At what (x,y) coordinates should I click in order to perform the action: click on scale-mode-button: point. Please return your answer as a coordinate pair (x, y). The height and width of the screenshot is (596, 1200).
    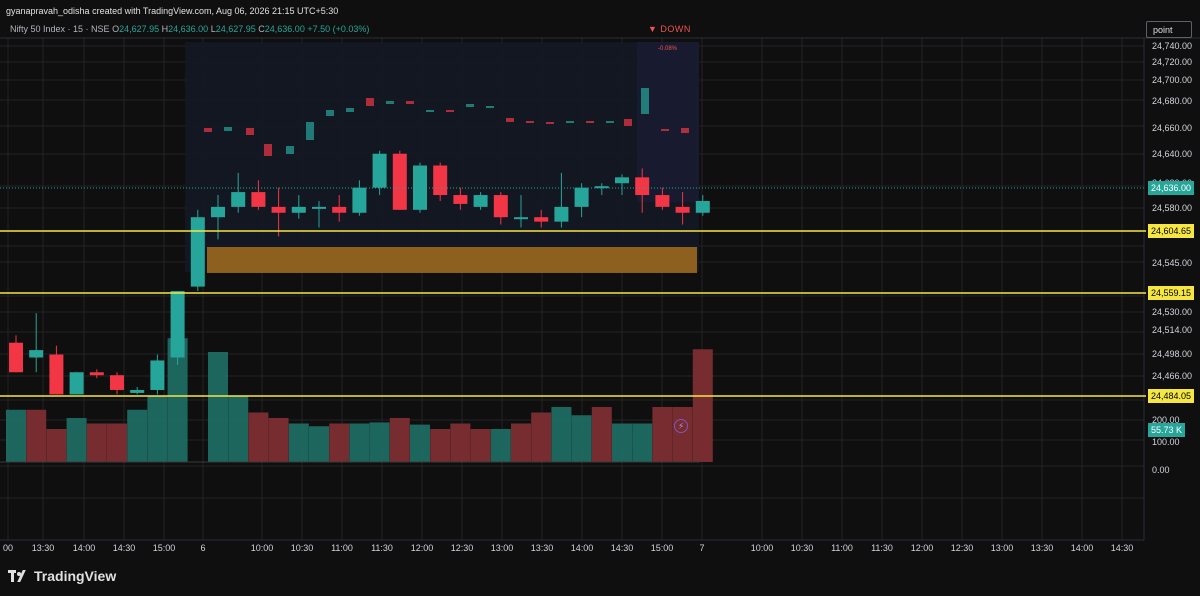
    Looking at the image, I should click on (1169, 29).